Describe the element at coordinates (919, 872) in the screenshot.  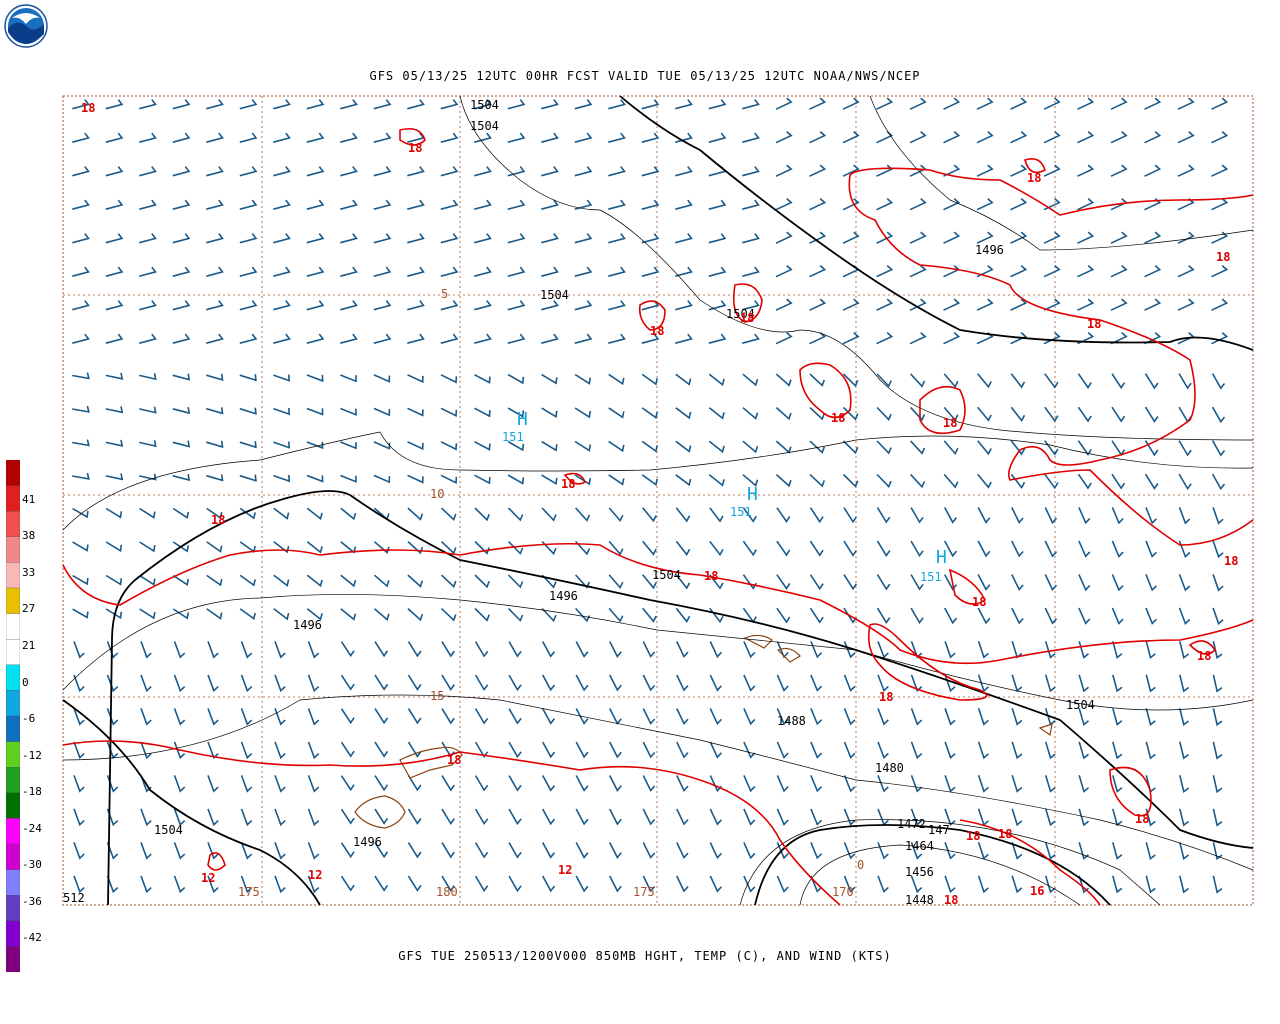
I see `height-label: 1456` at that location.